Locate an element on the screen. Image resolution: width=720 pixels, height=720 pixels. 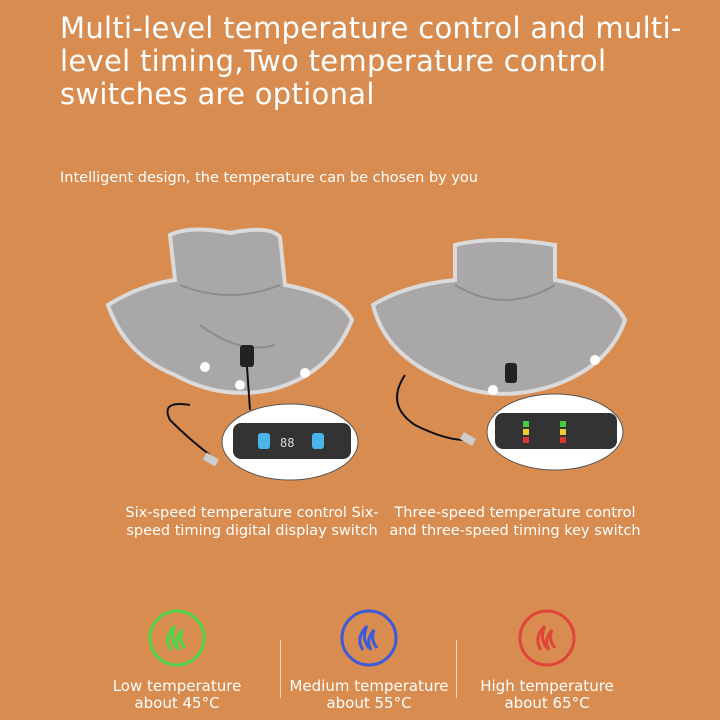
temp-value: about 65°C is located at coordinates (547, 703).